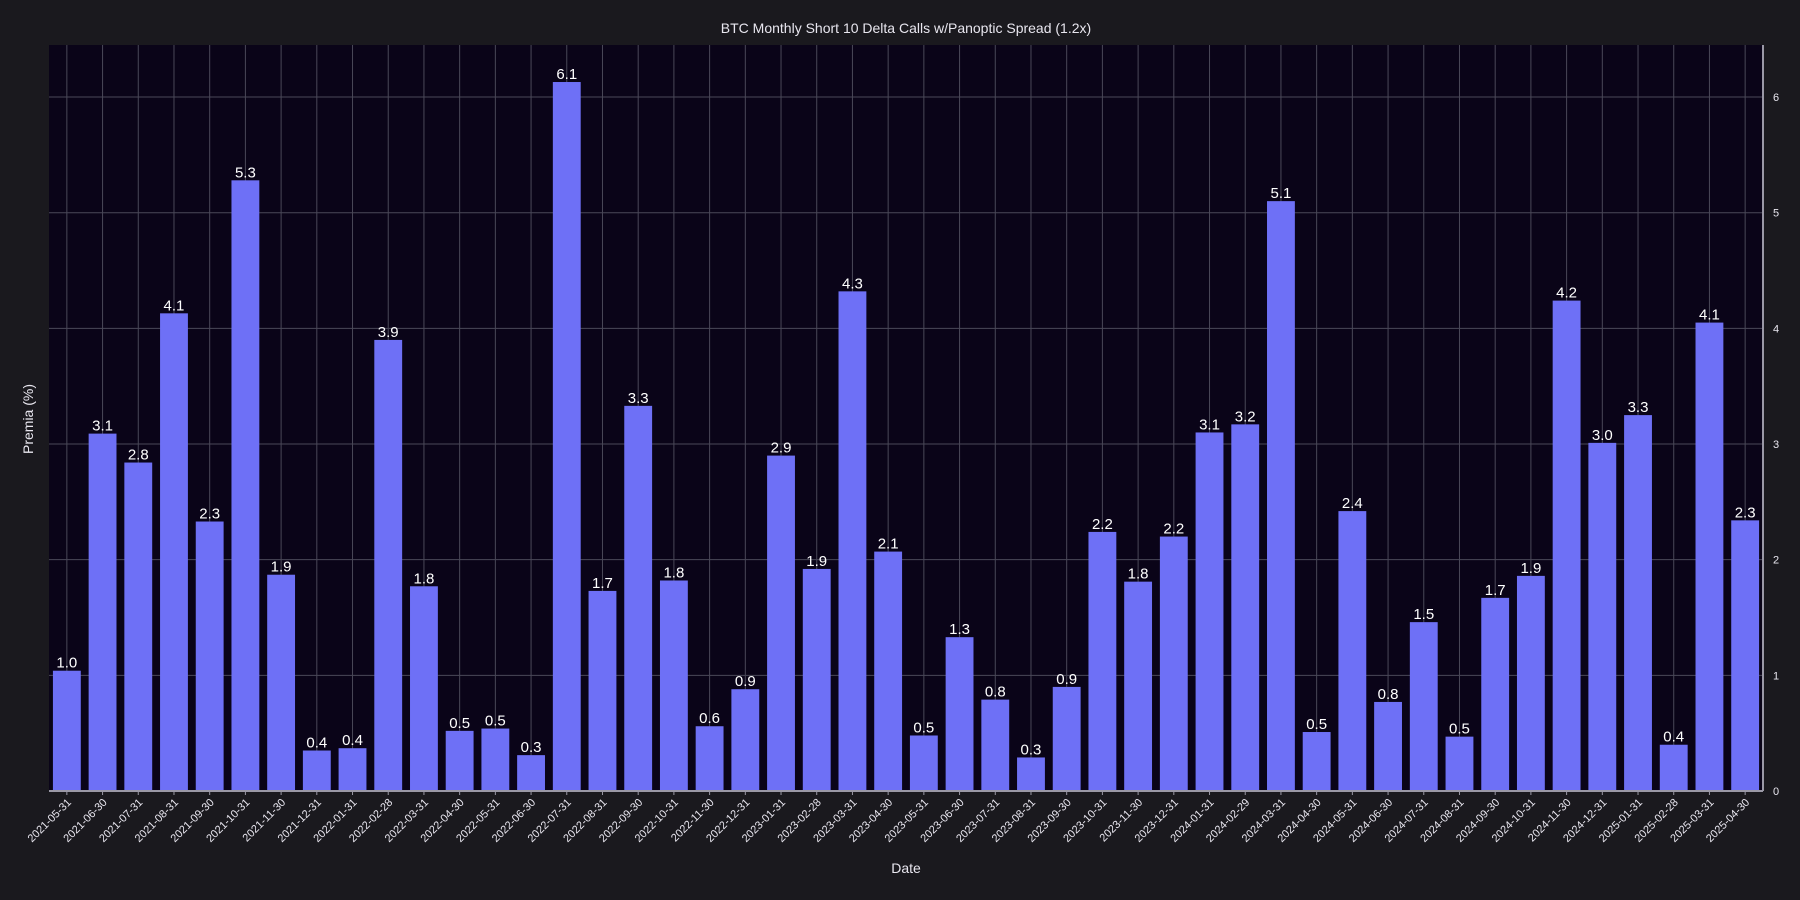 Image resolution: width=1800 pixels, height=900 pixels. What do you see at coordinates (245, 172) in the screenshot?
I see `data-label: 5.3` at bounding box center [245, 172].